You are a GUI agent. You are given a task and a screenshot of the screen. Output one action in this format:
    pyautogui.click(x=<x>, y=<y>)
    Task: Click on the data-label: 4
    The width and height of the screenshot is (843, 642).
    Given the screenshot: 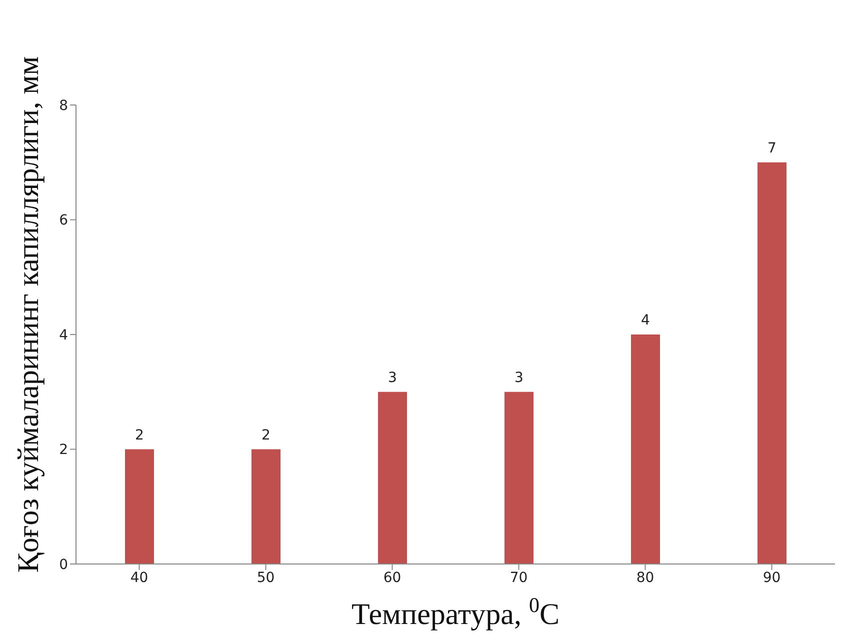 What is the action you would take?
    pyautogui.click(x=645, y=320)
    